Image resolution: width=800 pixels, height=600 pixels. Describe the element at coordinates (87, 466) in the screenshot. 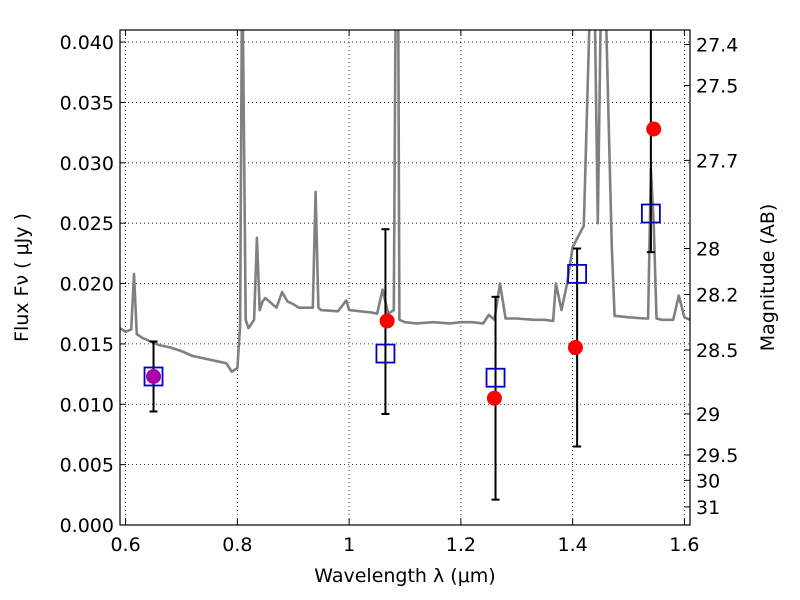

I see `y-tick-label: 0.005` at that location.